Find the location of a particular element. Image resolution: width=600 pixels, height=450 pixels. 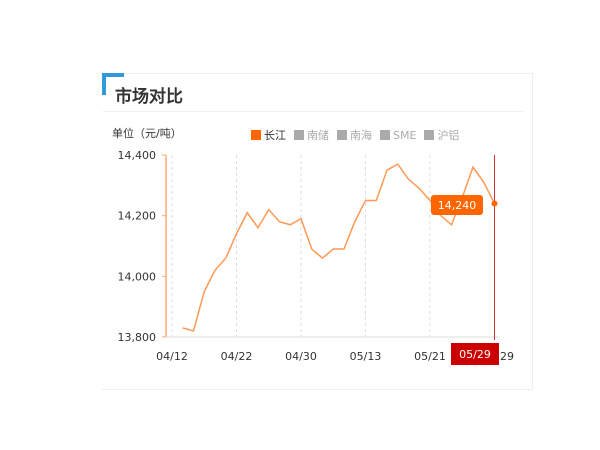

legend-item: 南储 is located at coordinates (311, 135).